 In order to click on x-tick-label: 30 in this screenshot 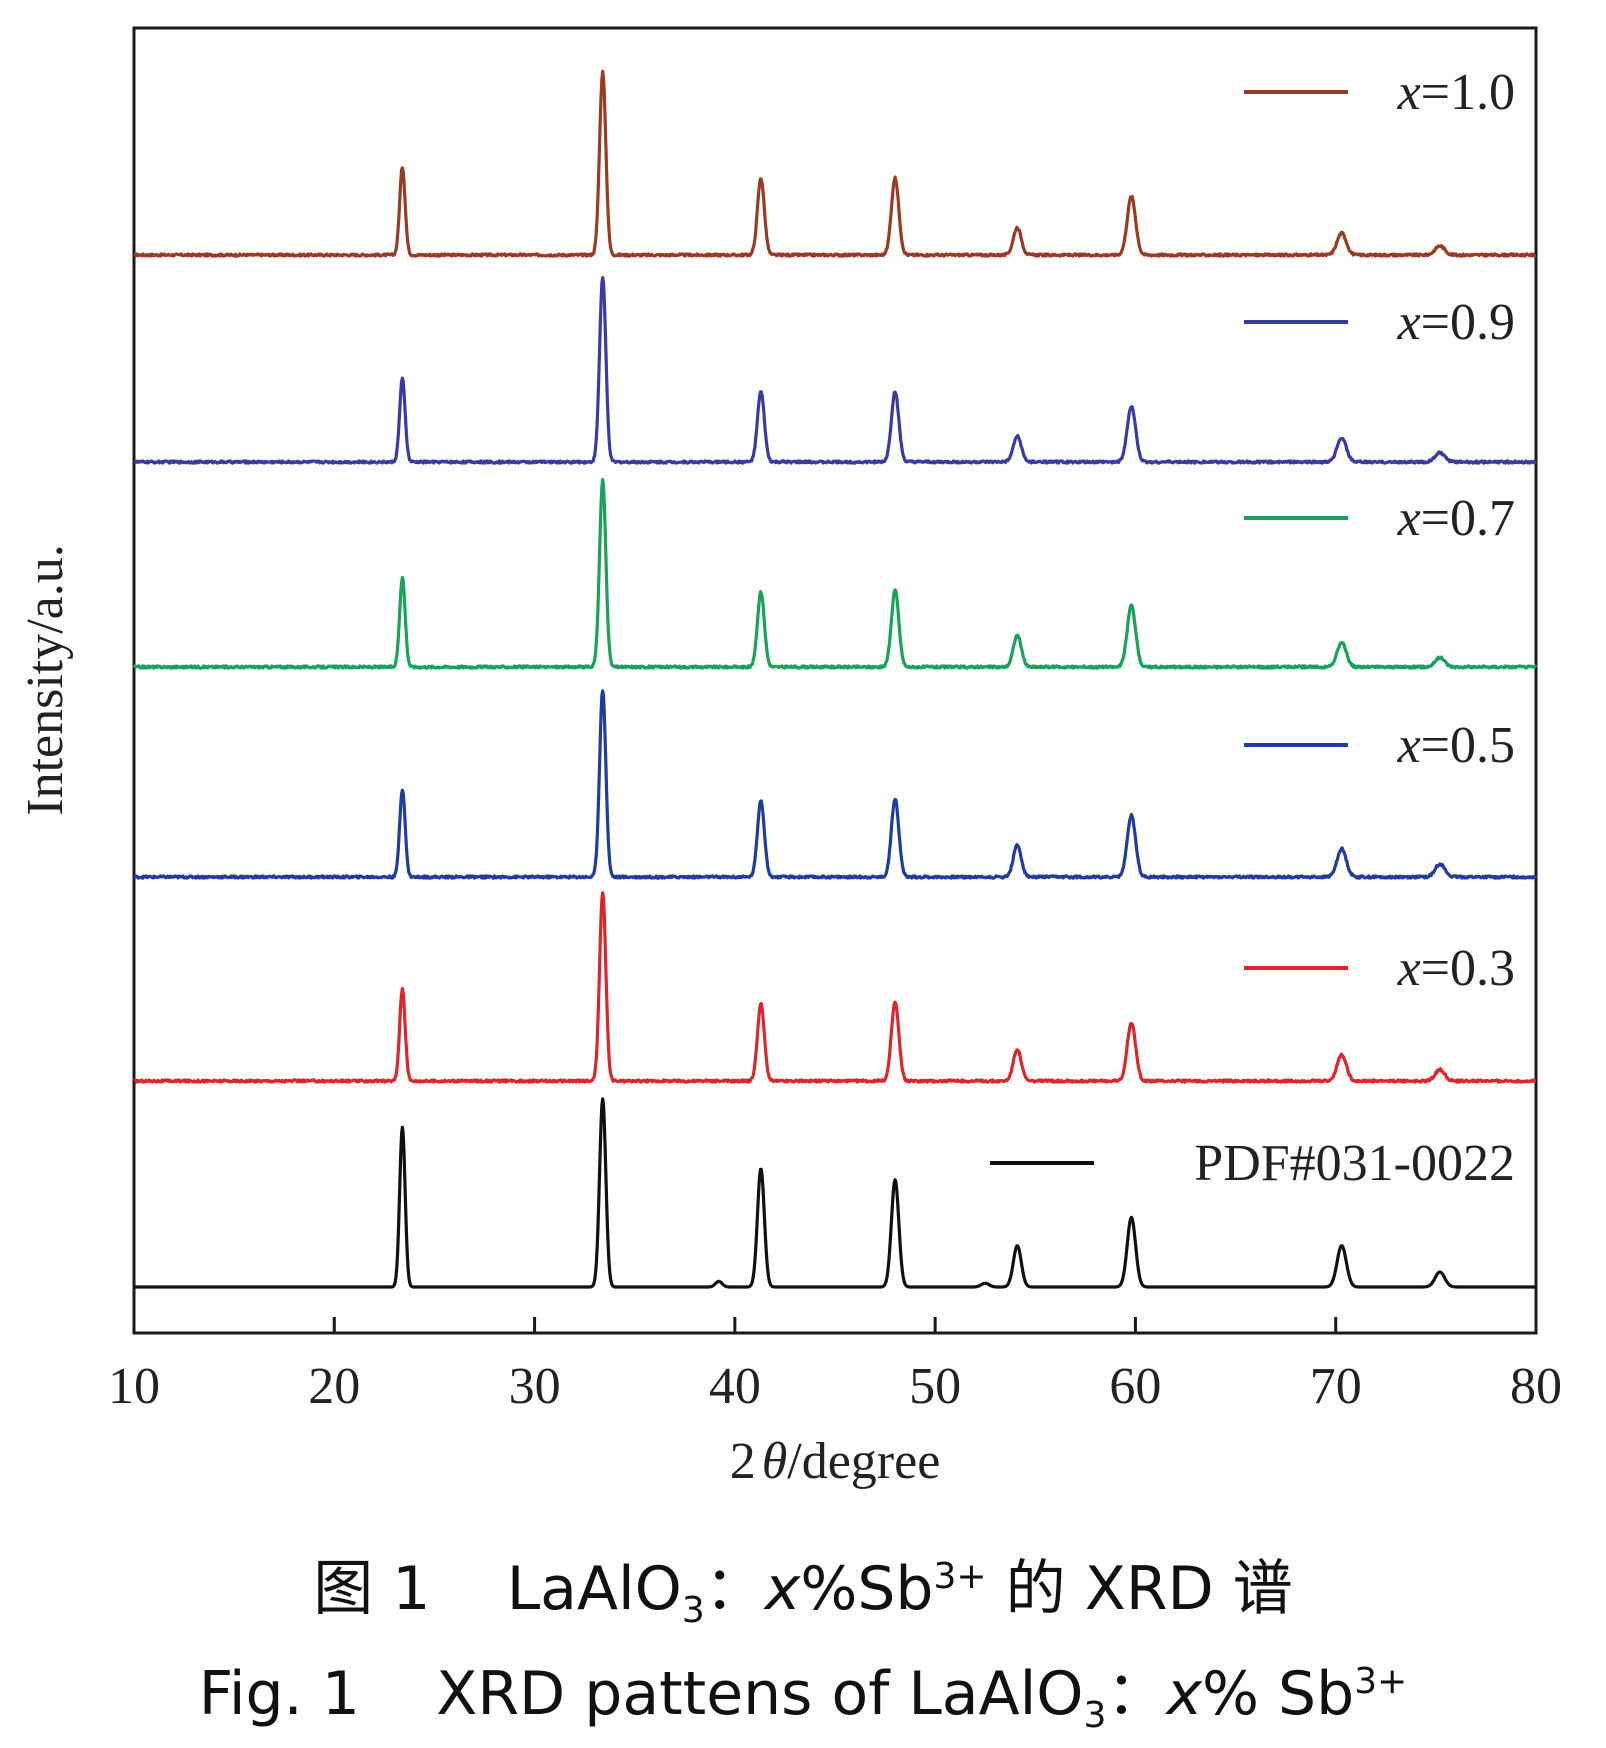, I will do `click(535, 1386)`.